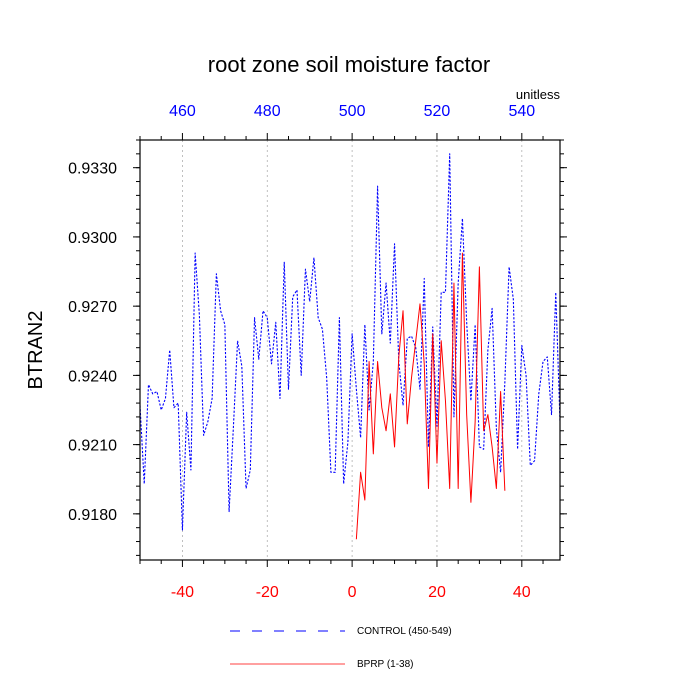  I want to click on x-top-tick-label: 500, so click(352, 111).